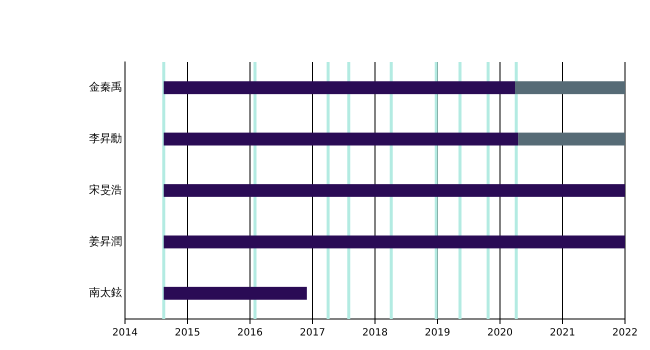  Describe the element at coordinates (187, 333) in the screenshot. I see `x-tick-label: 2015` at that location.